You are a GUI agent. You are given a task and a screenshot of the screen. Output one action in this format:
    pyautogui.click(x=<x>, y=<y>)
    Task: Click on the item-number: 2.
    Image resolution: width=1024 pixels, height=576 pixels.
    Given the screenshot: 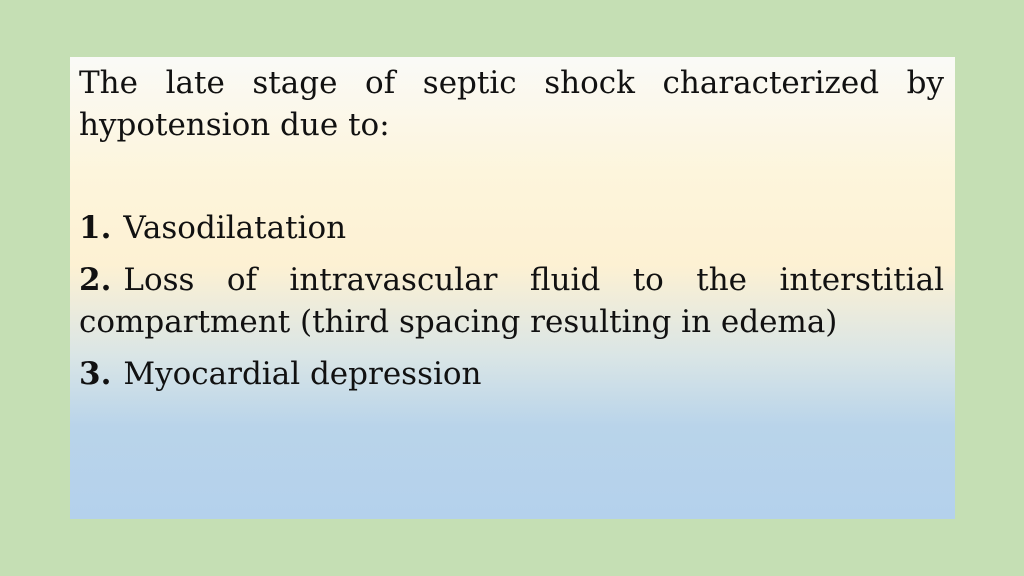 What is the action you would take?
    pyautogui.click(x=95, y=280)
    